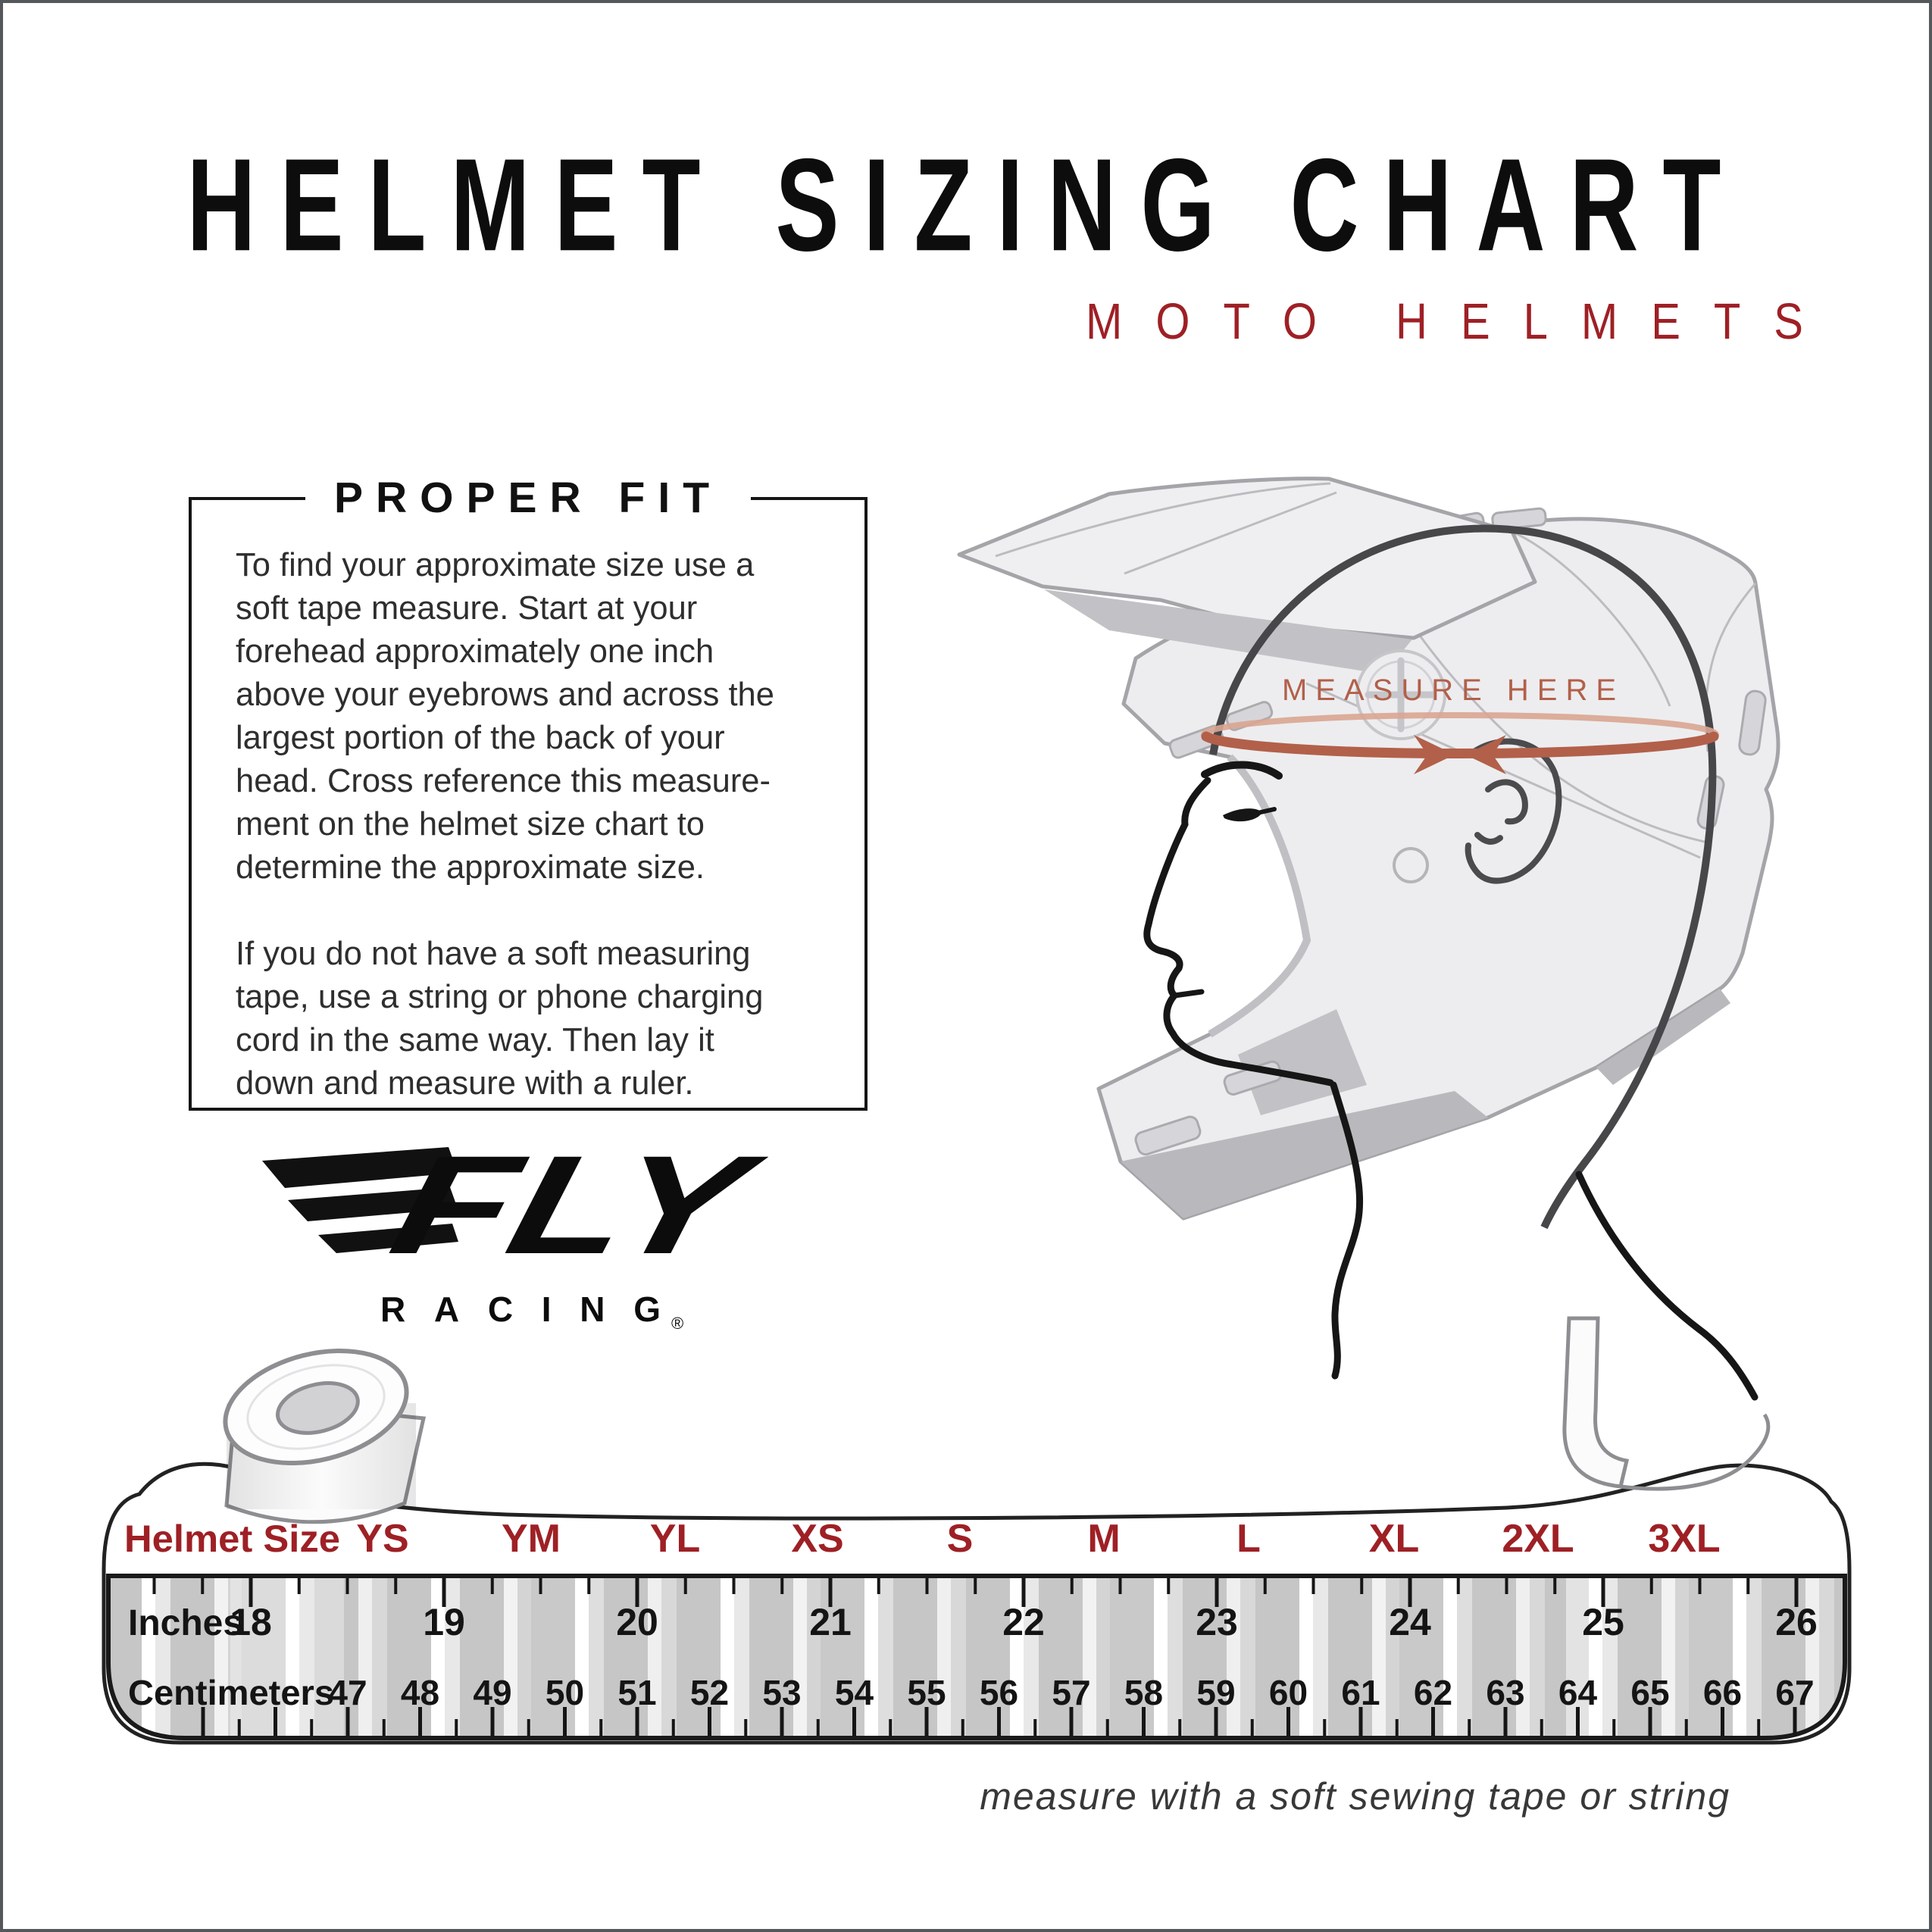 Image resolution: width=1932 pixels, height=1932 pixels. I want to click on cm-number: 59, so click(1215, 1693).